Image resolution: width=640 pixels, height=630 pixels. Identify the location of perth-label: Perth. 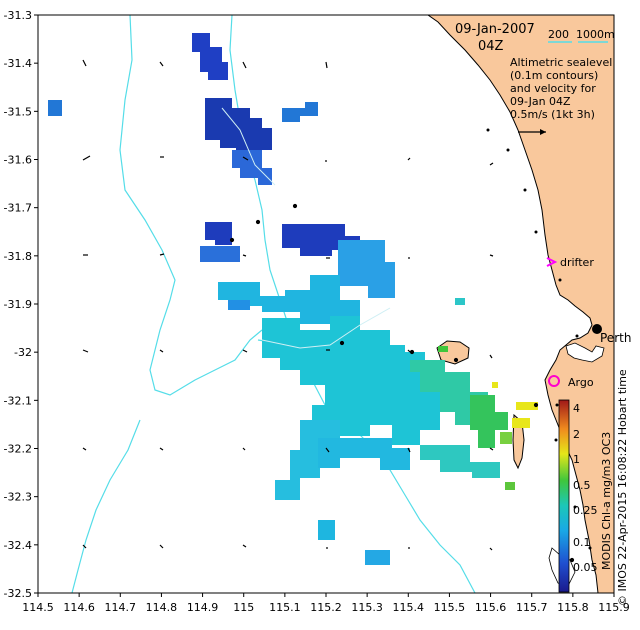
(615, 338).